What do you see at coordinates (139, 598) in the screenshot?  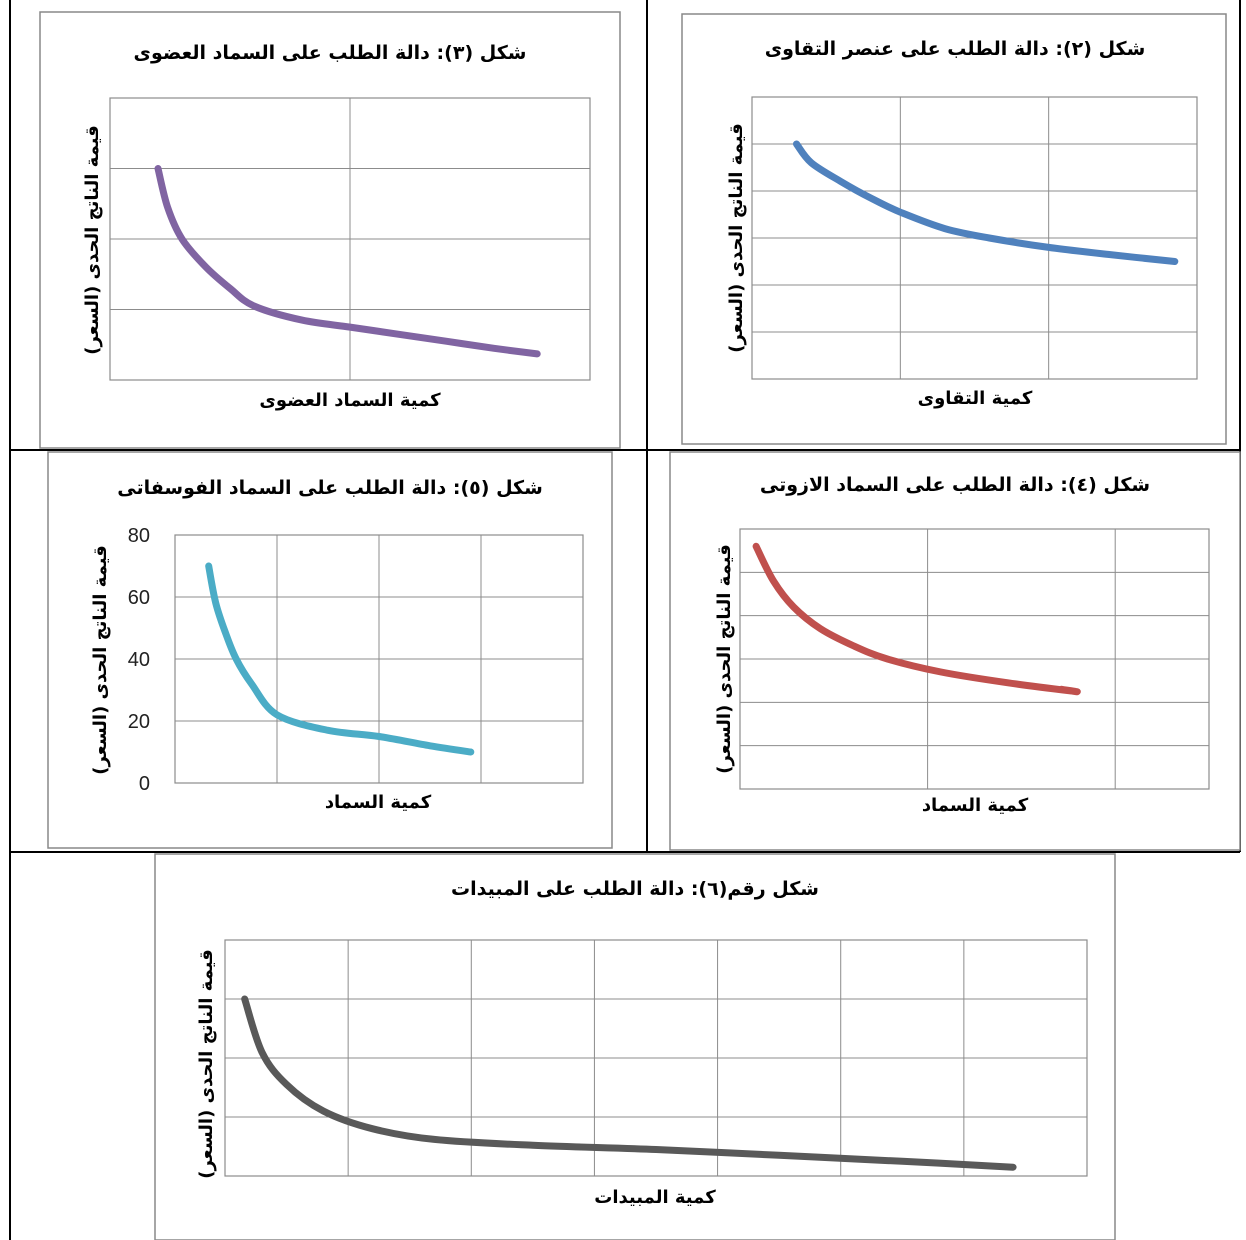 I see `y-tick-label: 60` at bounding box center [139, 598].